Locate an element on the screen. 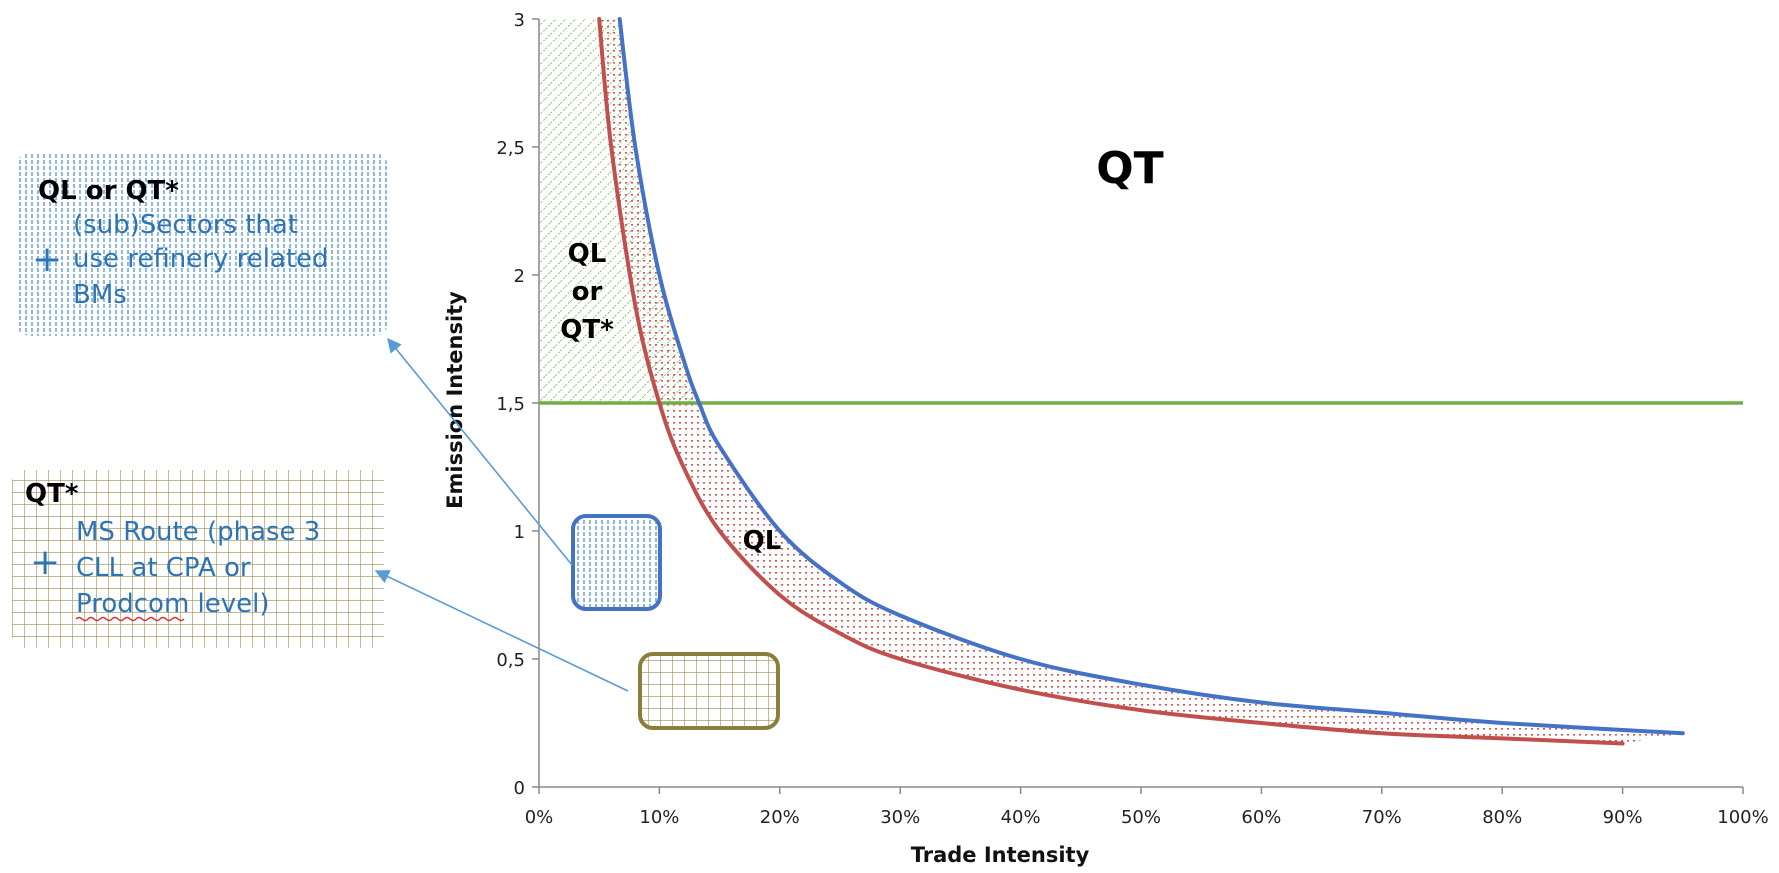  y-tick-label: 2,5 is located at coordinates (510, 148).